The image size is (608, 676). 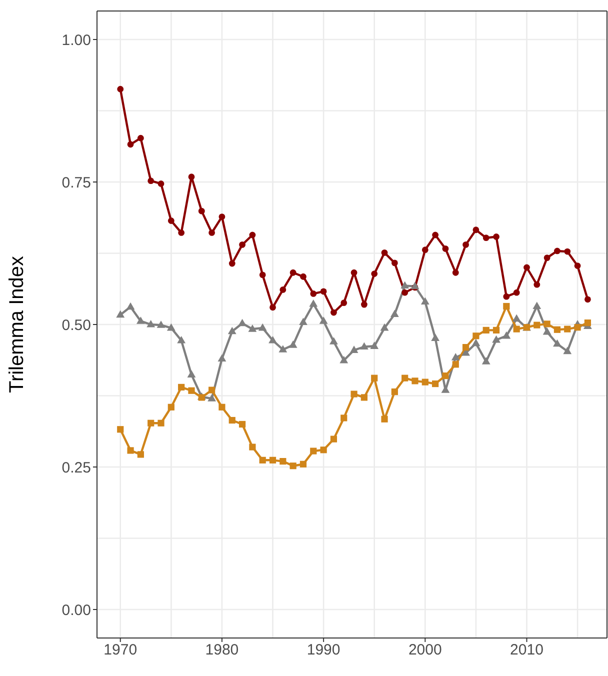 What do you see at coordinates (425, 650) in the screenshot?
I see `x-tick-label: 2000` at bounding box center [425, 650].